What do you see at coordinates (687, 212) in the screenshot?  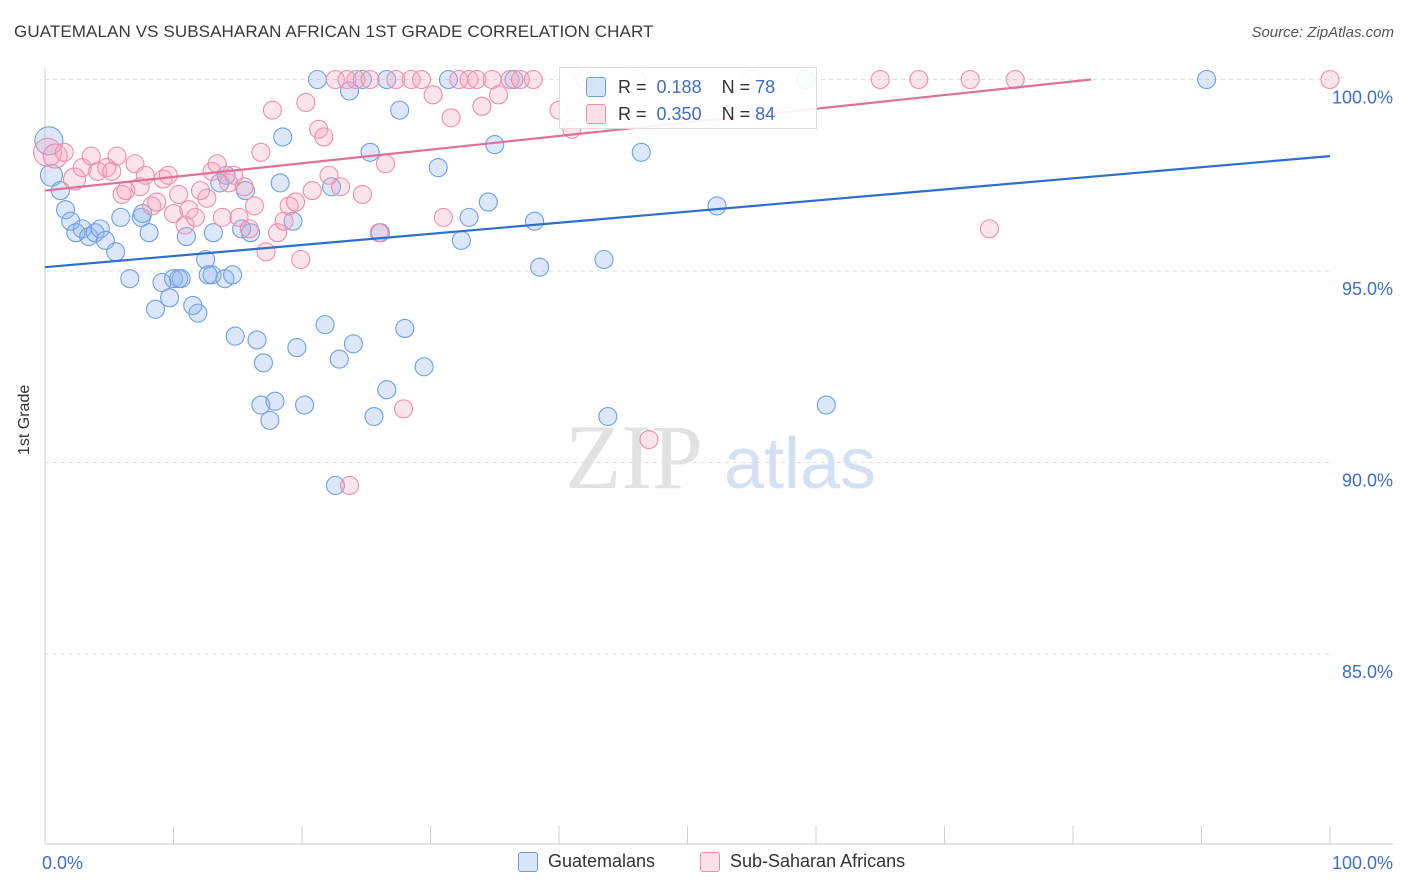 I see `trend-line-guatemalans` at bounding box center [687, 212].